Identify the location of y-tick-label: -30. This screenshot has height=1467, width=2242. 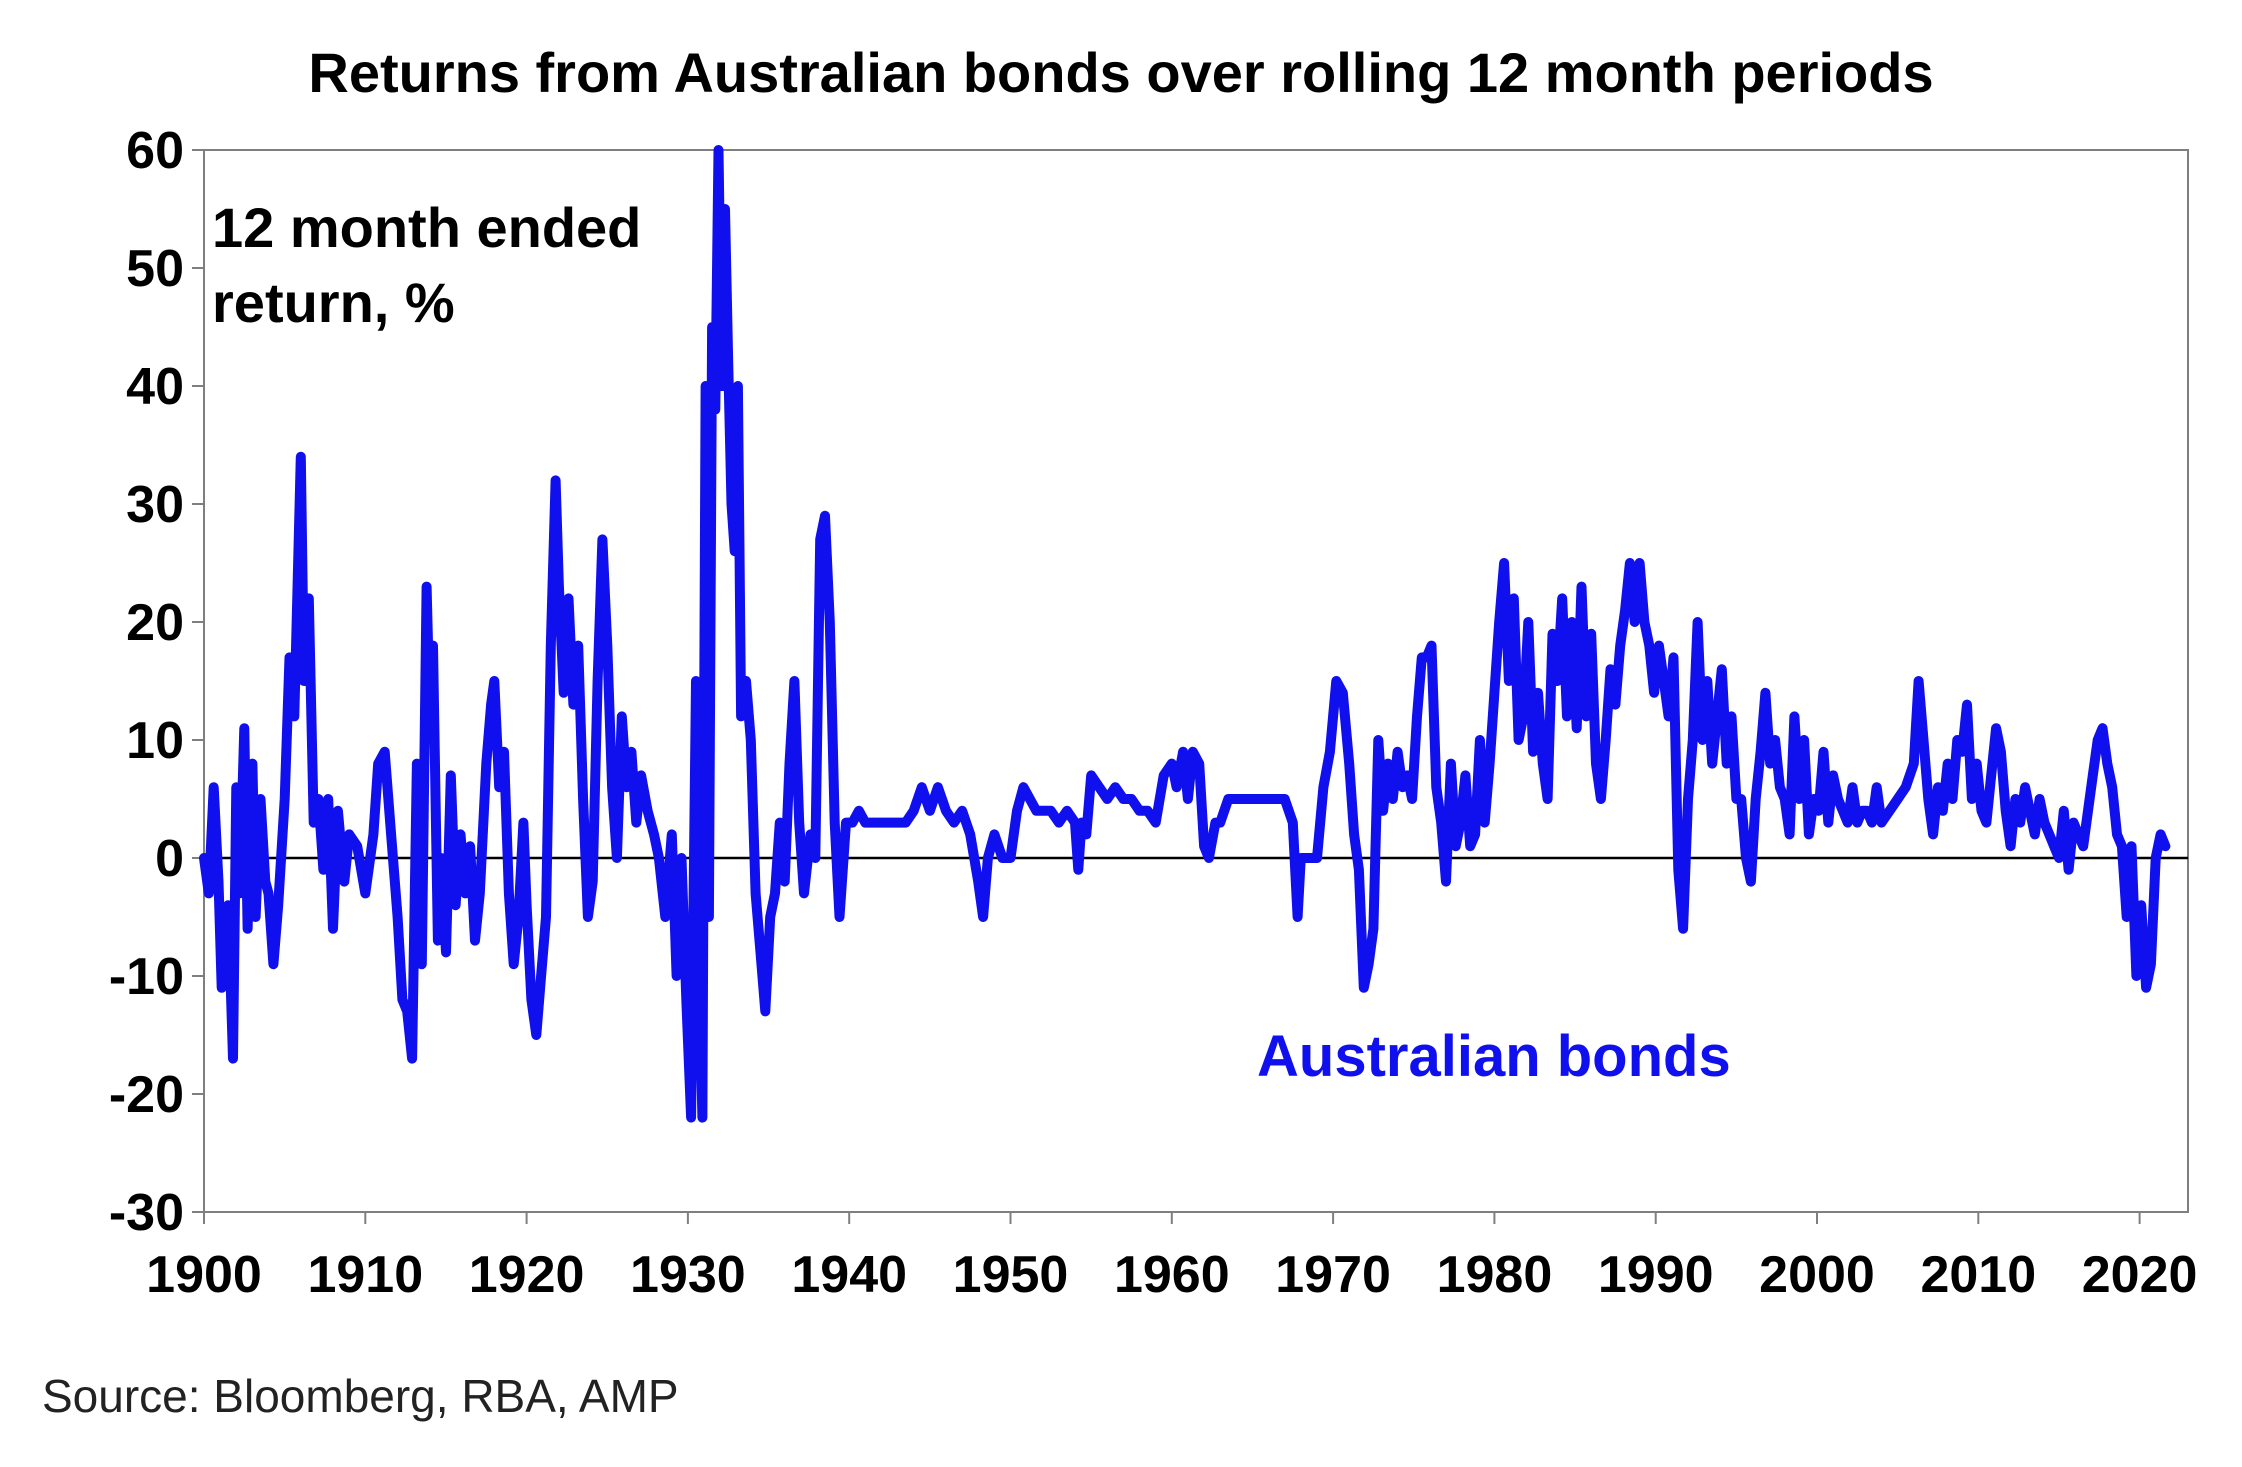
(146, 1213).